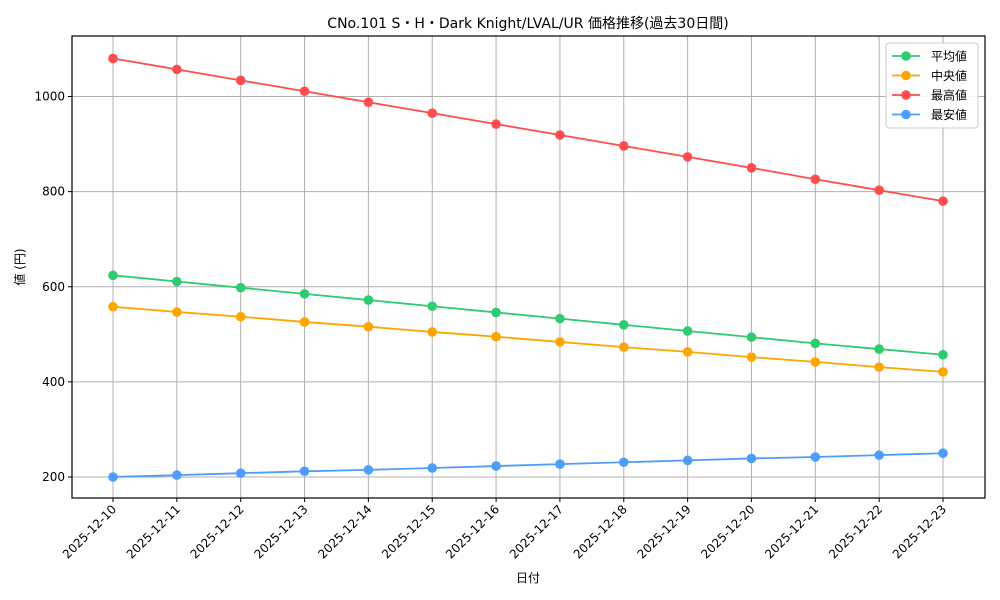  Describe the element at coordinates (528, 578) in the screenshot. I see `x-axis-label: 日付` at that location.